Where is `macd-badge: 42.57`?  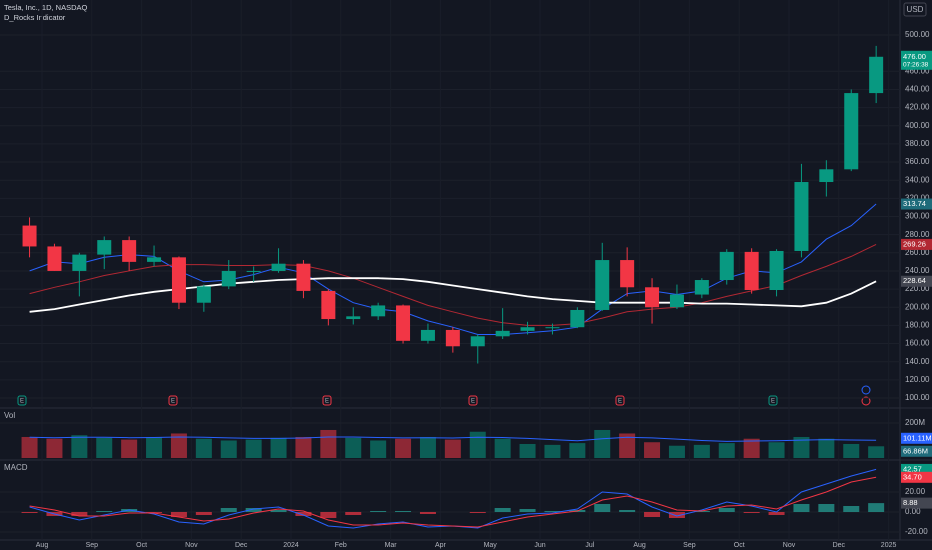 macd-badge: 42.57 is located at coordinates (912, 468).